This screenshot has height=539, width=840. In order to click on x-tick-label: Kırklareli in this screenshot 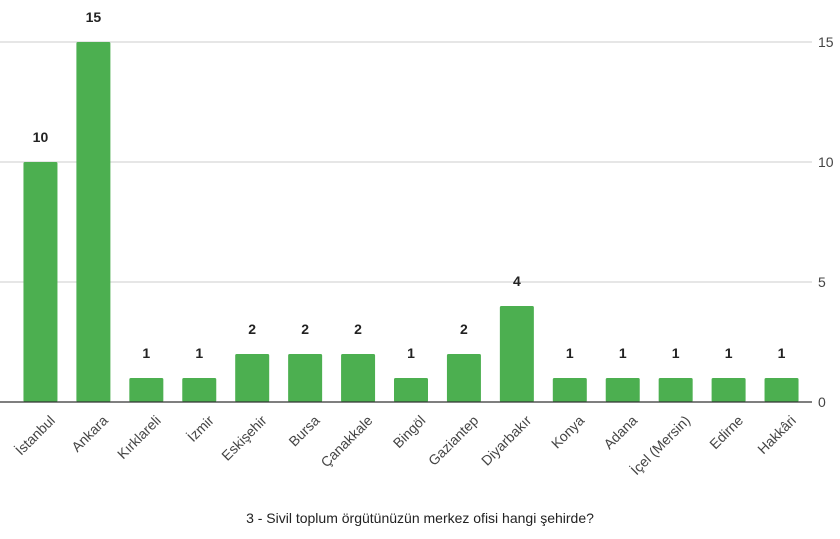, I will do `click(139, 437)`.